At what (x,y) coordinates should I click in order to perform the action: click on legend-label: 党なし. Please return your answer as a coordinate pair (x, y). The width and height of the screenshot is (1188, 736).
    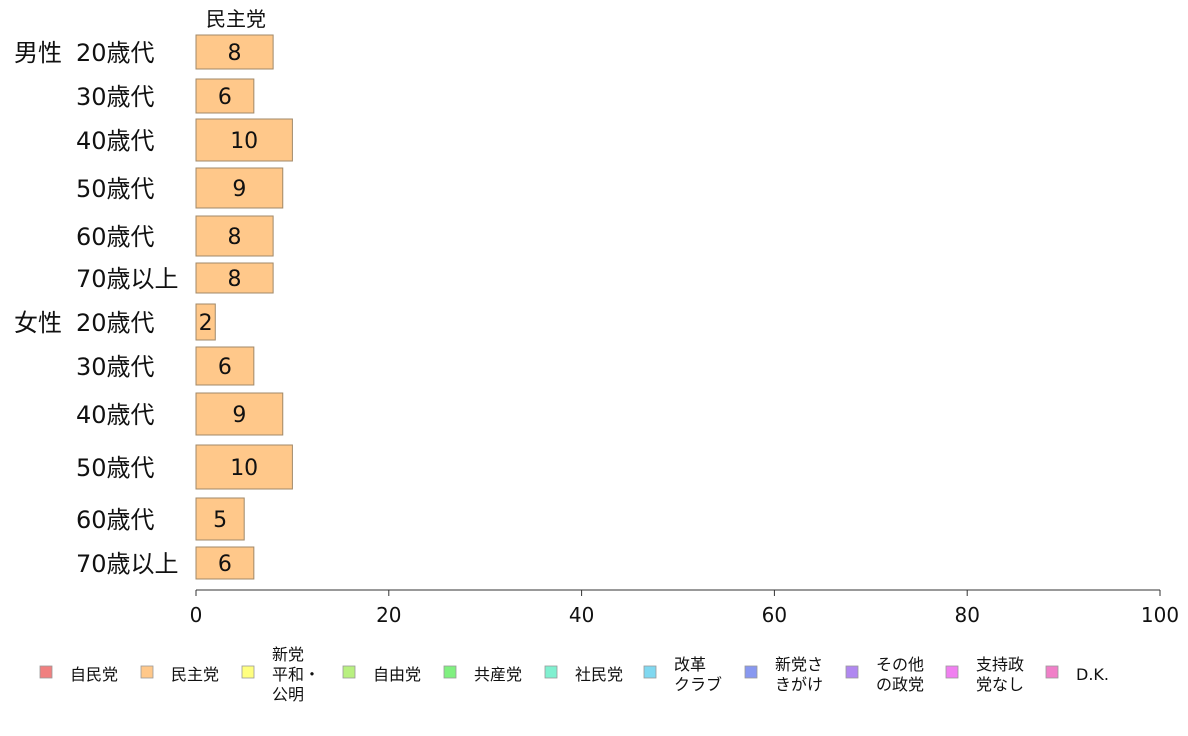
    Looking at the image, I should click on (1000, 684).